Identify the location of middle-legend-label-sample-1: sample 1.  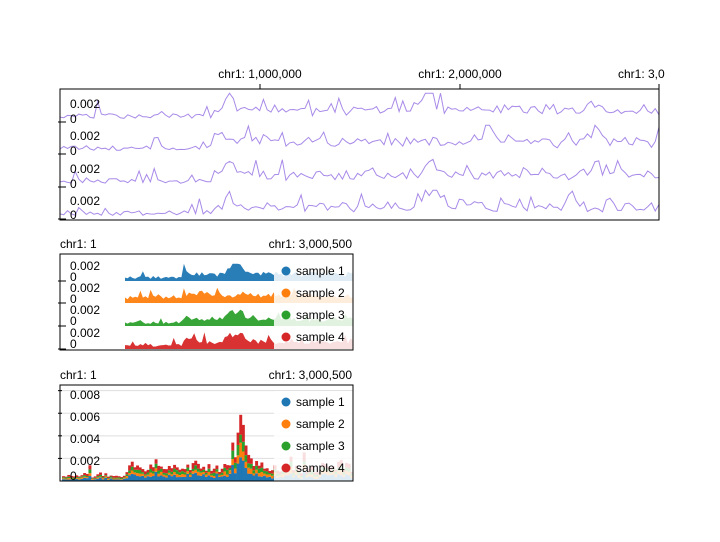
(320, 271).